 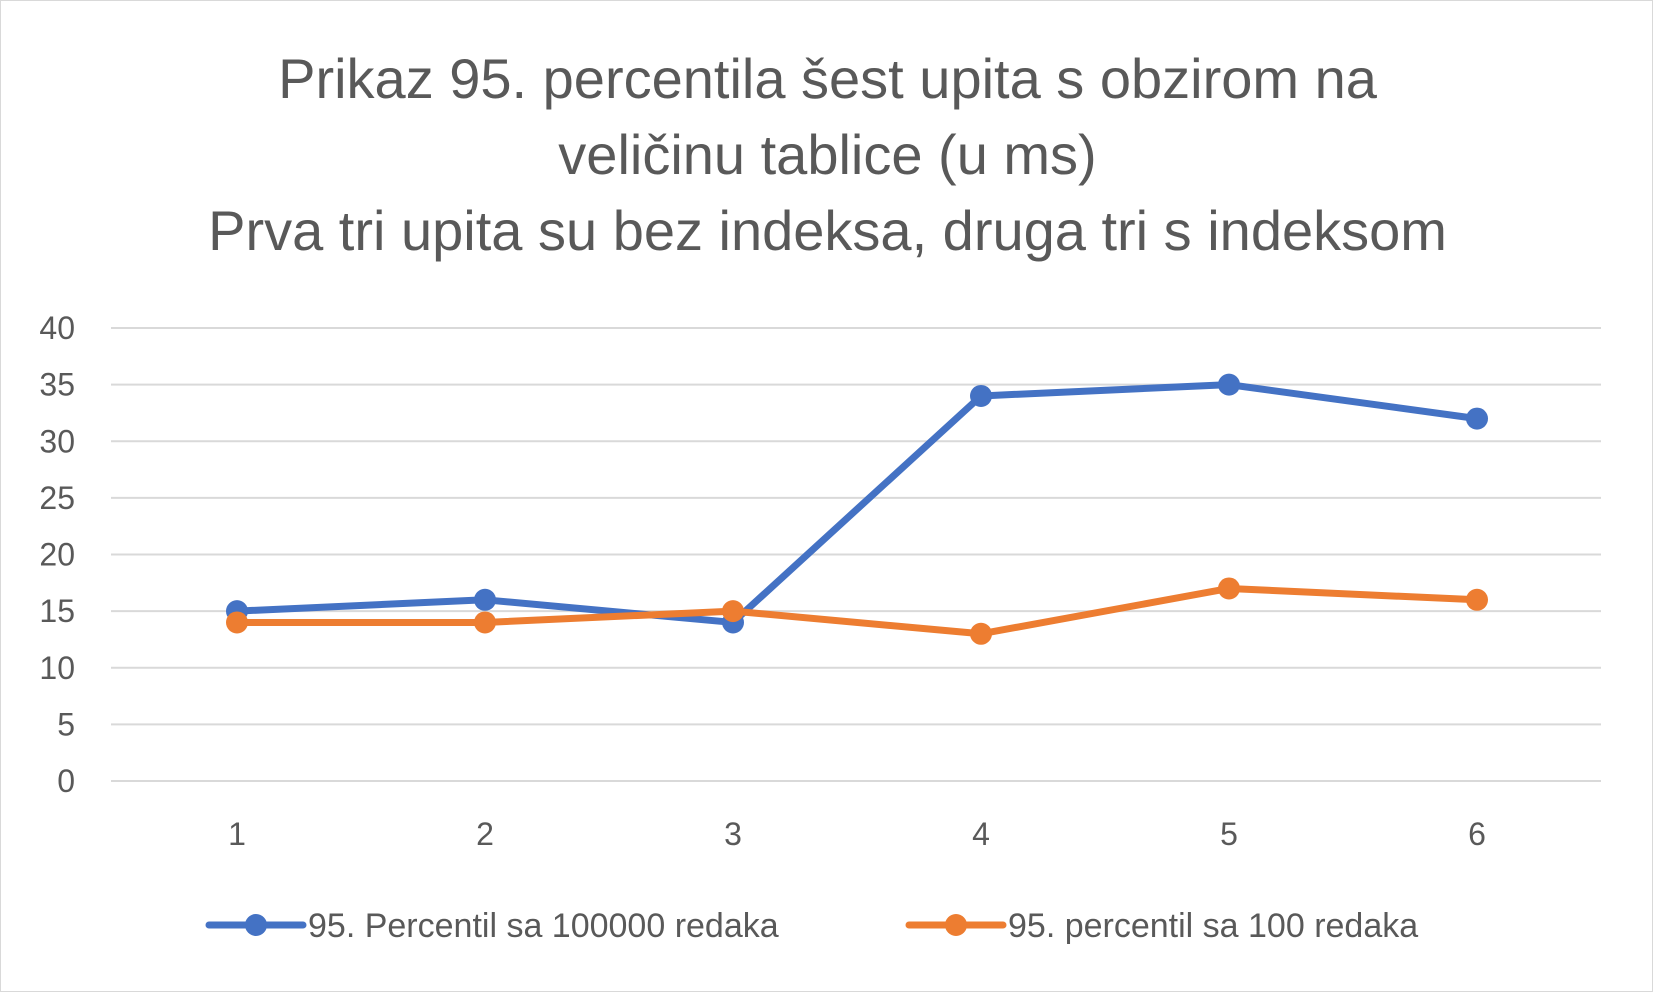 I want to click on y-tick-label: 0, so click(x=66, y=781).